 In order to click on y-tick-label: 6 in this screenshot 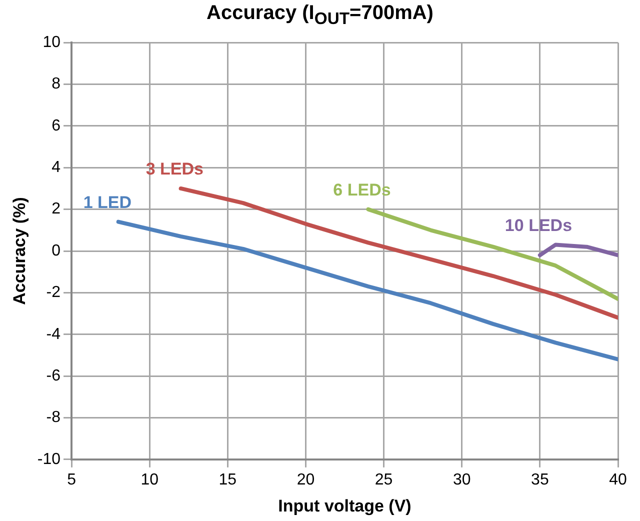, I will do `click(56, 125)`.